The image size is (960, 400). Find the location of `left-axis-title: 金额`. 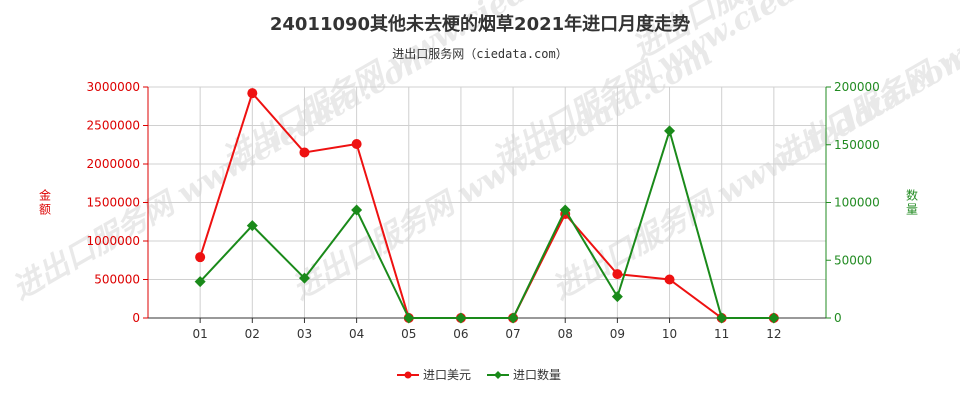

left-axis-title: 金额 is located at coordinates (45, 202).